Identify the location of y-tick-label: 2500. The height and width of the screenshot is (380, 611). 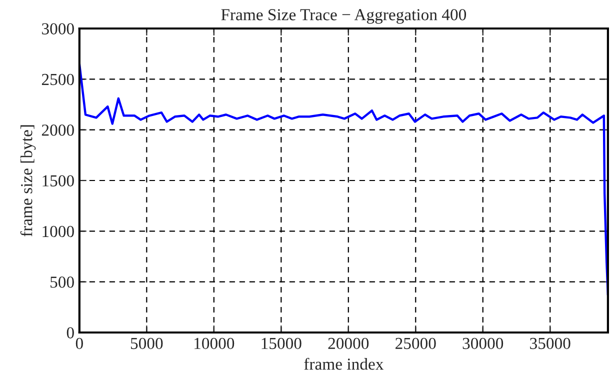
(58, 80).